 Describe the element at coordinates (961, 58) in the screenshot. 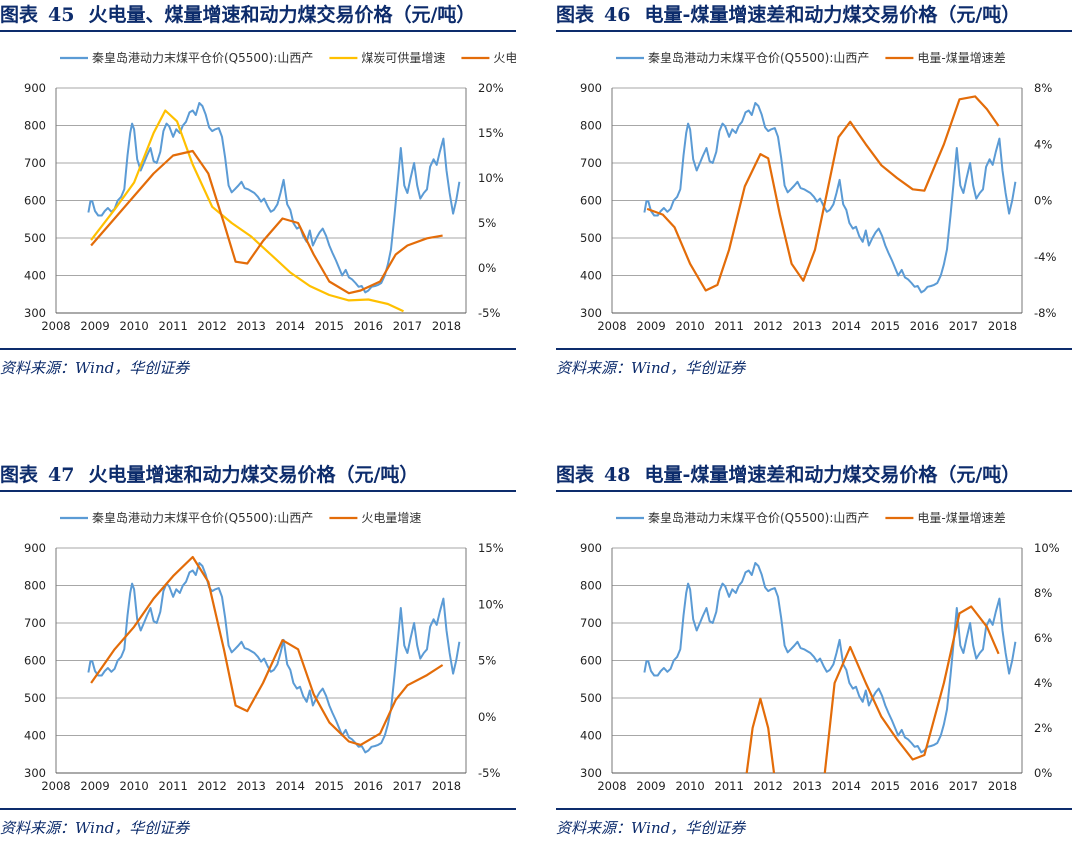

I see `legend-label: 电量-煤量增速差` at that location.